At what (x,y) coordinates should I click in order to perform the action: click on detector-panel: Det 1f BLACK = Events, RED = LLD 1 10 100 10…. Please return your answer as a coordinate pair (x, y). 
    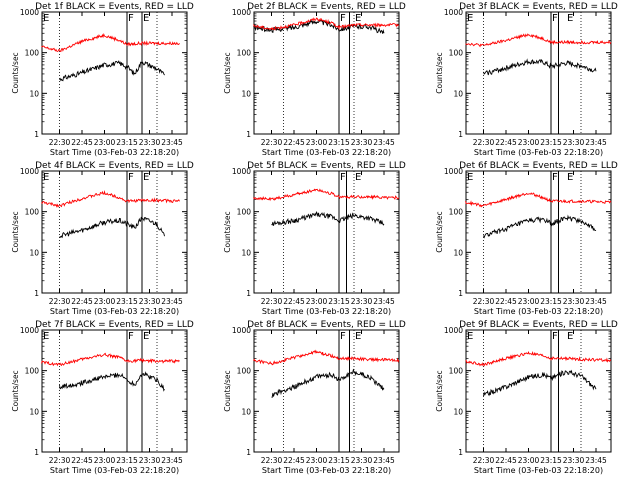
    Looking at the image, I should click on (102, 79).